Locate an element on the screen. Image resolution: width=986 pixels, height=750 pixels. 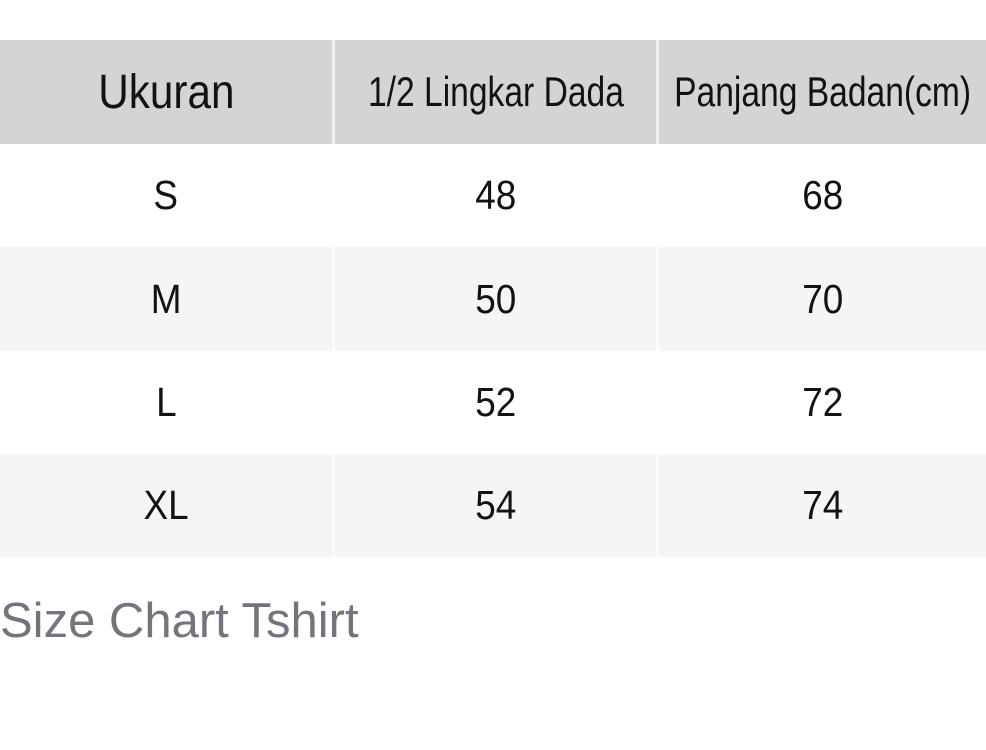
table-row-m: M 50 70 is located at coordinates (493, 299).